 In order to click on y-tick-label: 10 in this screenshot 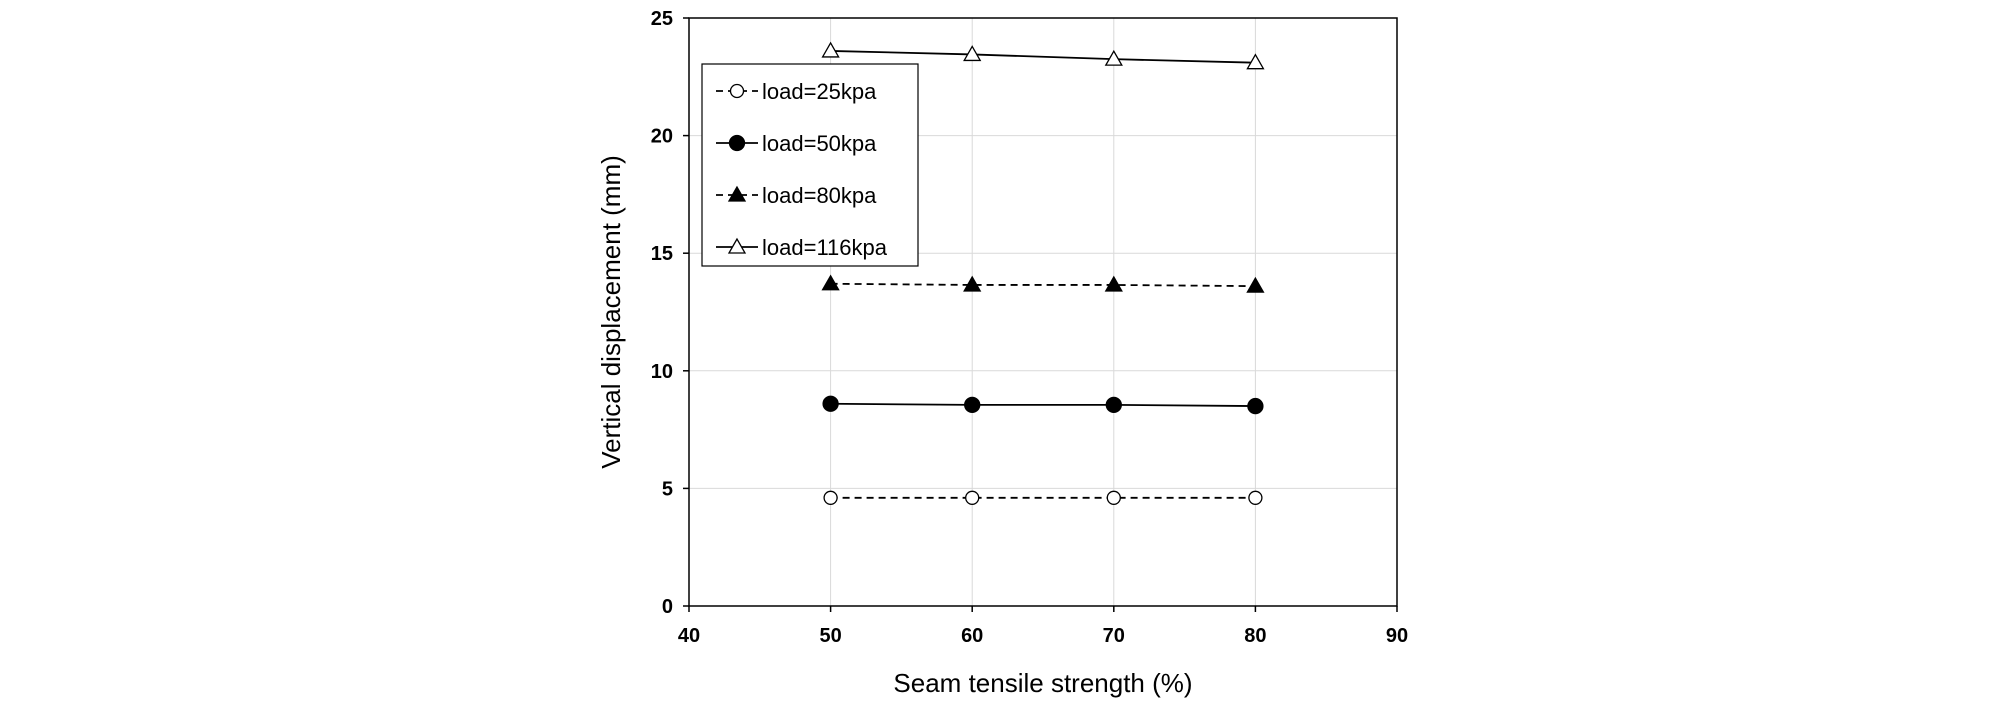, I will do `click(662, 372)`.